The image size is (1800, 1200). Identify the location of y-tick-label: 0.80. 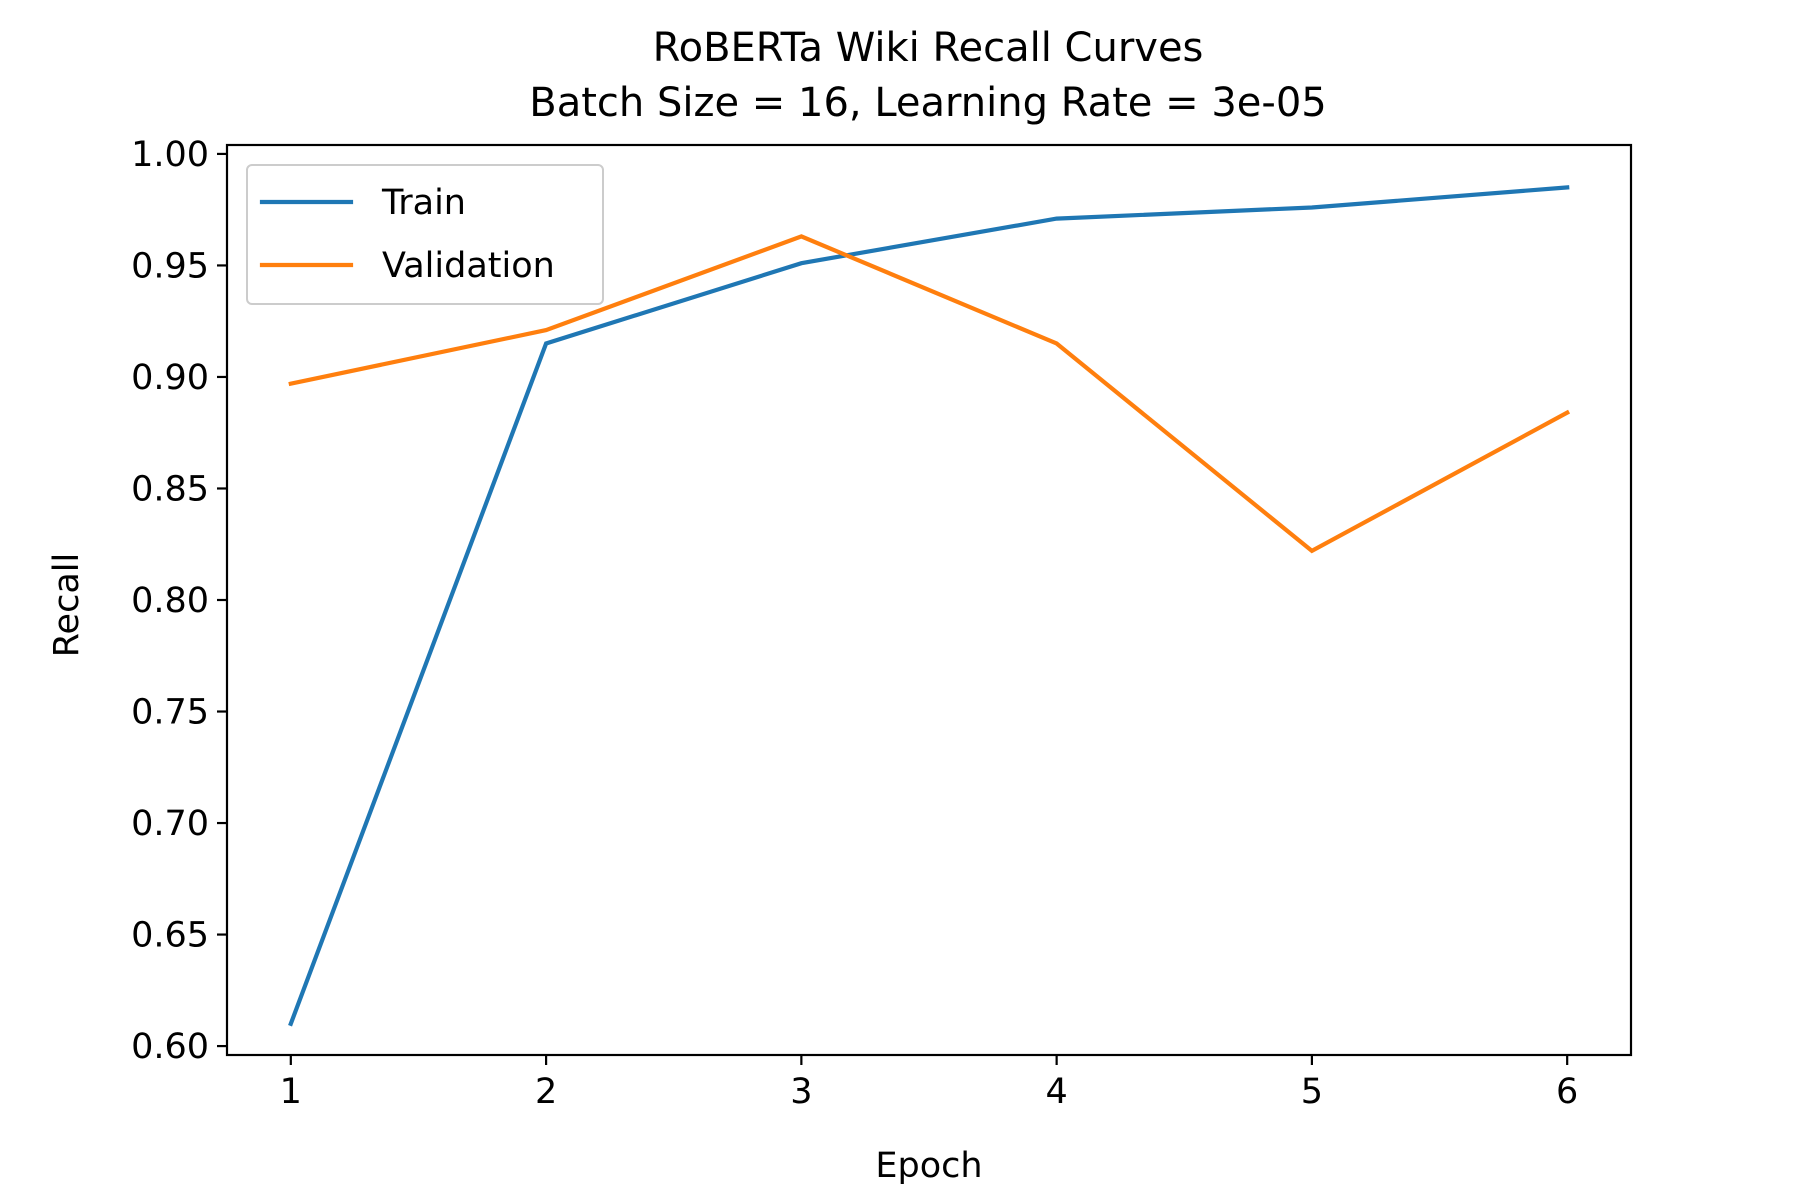
(170, 601).